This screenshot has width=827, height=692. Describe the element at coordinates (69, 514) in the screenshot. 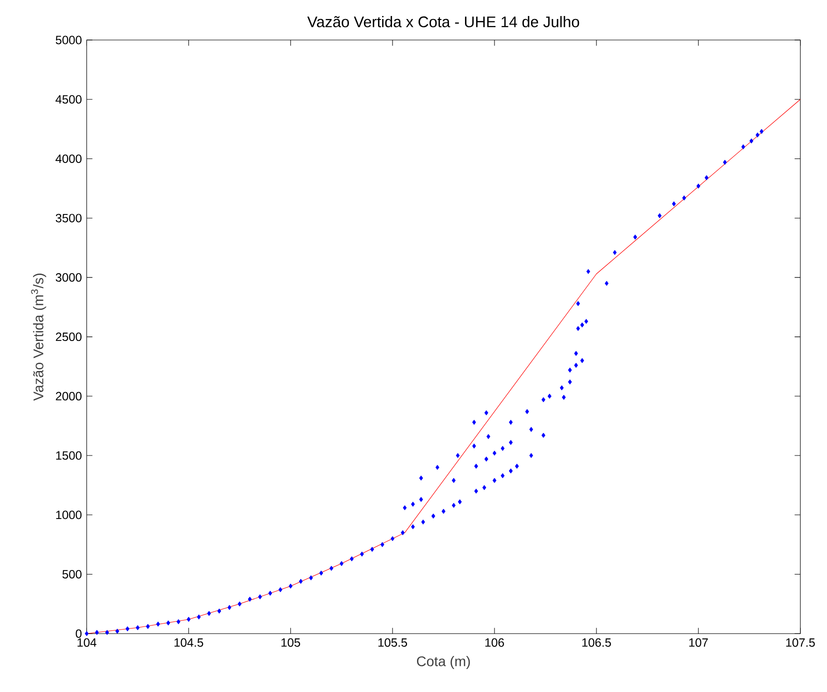

I see `y-tick-label: 1000` at that location.